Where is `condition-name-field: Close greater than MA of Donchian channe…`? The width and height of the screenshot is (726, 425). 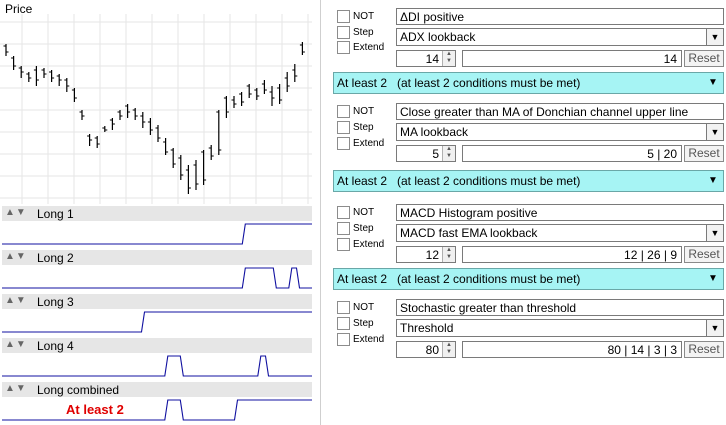
condition-name-field: Close greater than MA of Donchian channe… is located at coordinates (560, 111).